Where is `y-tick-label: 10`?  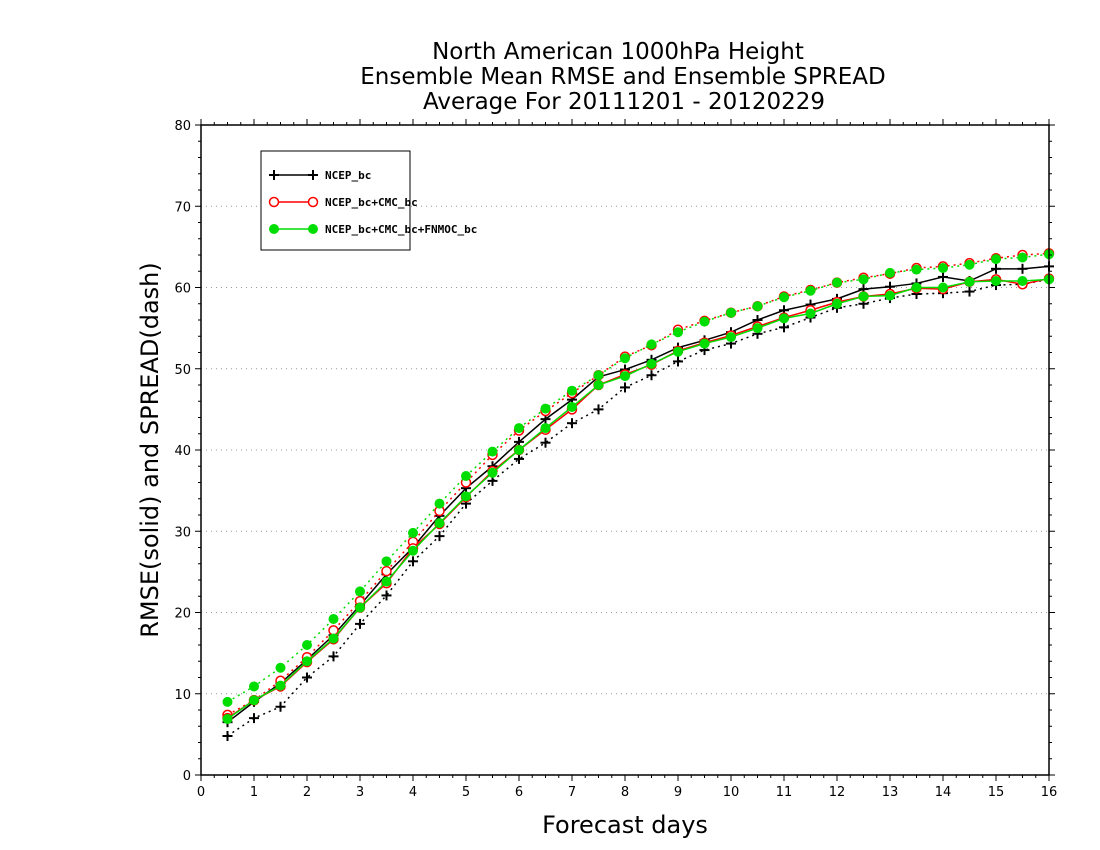
y-tick-label: 10 is located at coordinates (182, 695).